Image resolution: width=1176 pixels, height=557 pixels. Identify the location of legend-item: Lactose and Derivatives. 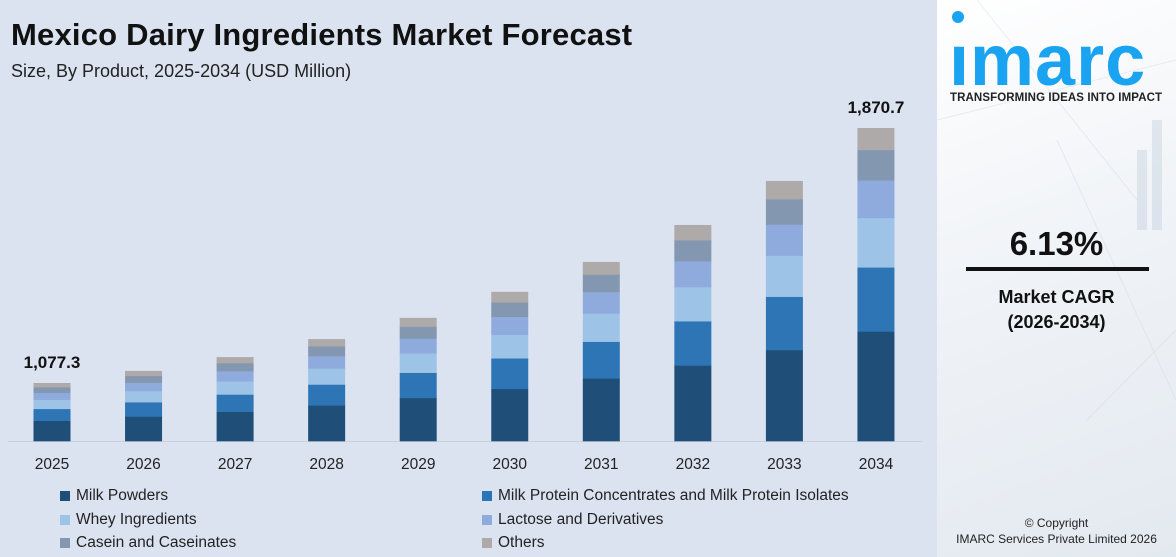
(572, 520).